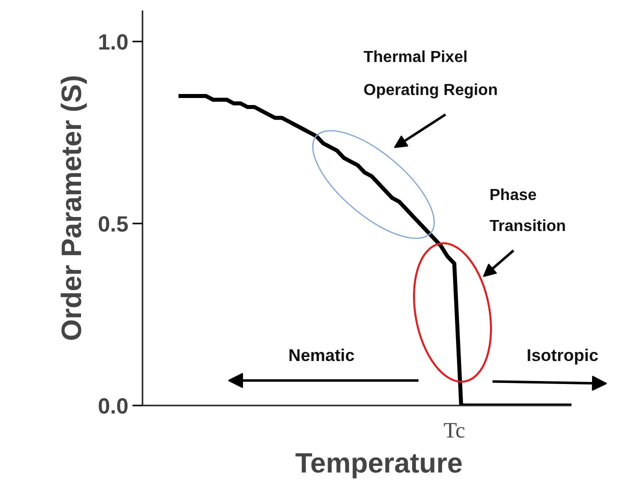 The height and width of the screenshot is (484, 620). Describe the element at coordinates (113, 223) in the screenshot. I see `y-tick-label: 0.5` at that location.